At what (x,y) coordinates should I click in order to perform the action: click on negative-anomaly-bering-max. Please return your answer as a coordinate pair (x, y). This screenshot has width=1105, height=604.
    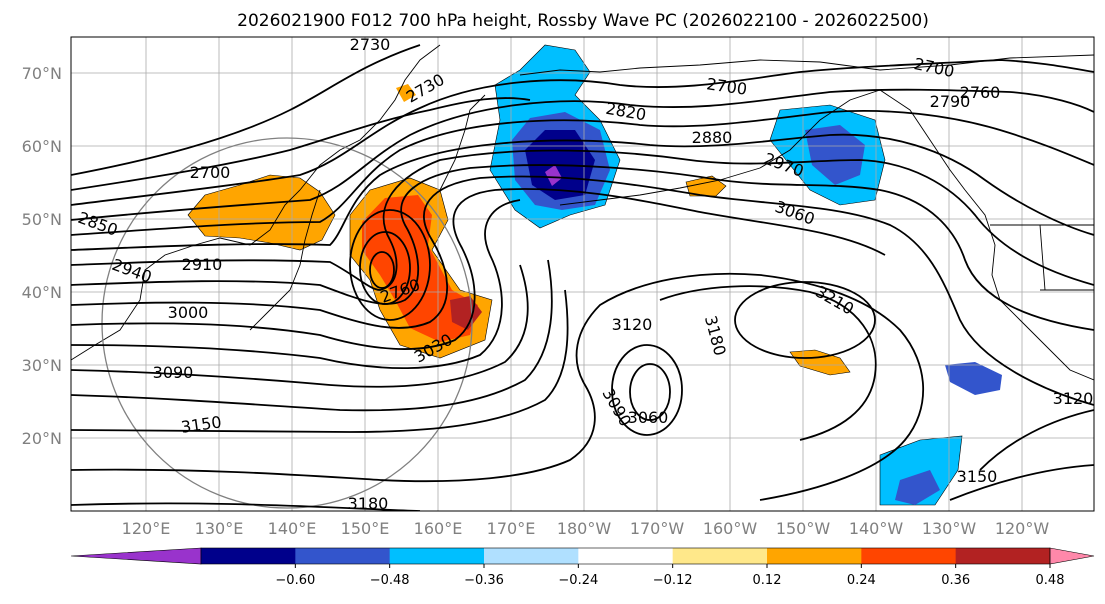
    Looking at the image, I should click on (553, 175).